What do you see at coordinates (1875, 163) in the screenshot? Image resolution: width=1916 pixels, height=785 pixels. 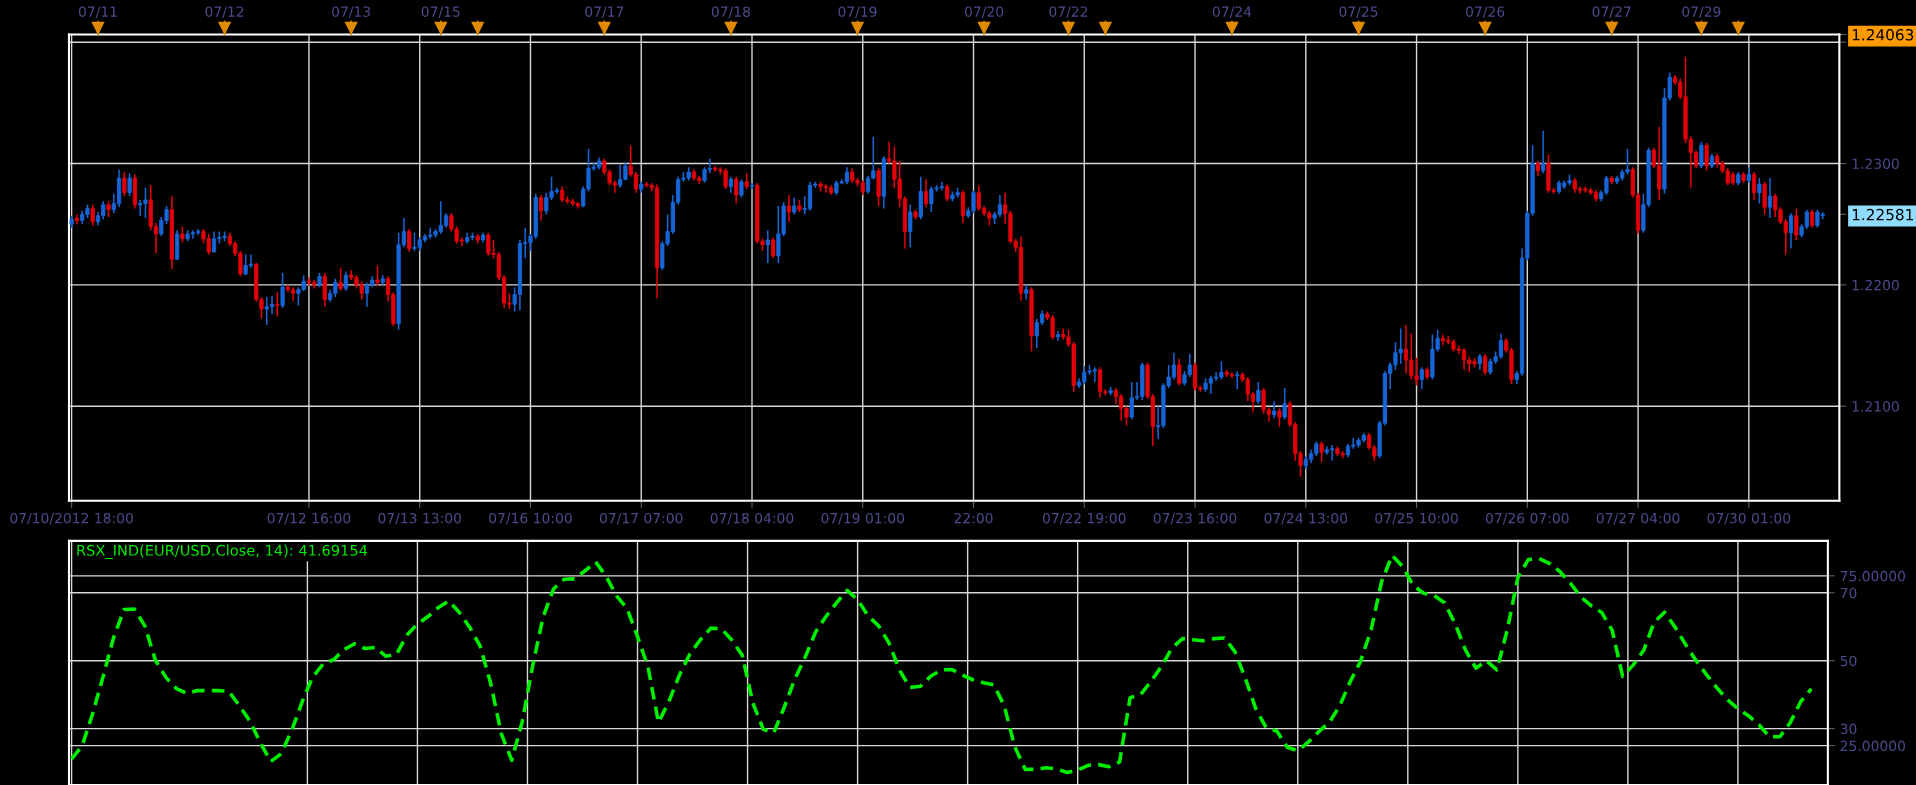 I see `y-tick-label: 1.2300` at bounding box center [1875, 163].